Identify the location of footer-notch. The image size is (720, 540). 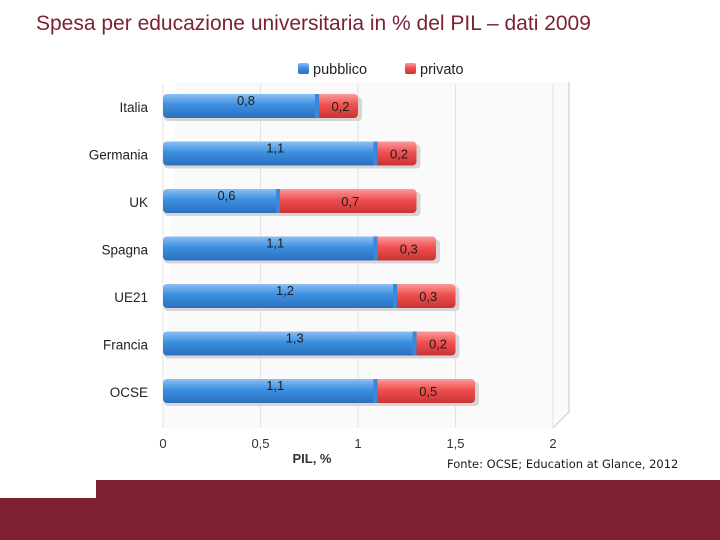
(48, 489).